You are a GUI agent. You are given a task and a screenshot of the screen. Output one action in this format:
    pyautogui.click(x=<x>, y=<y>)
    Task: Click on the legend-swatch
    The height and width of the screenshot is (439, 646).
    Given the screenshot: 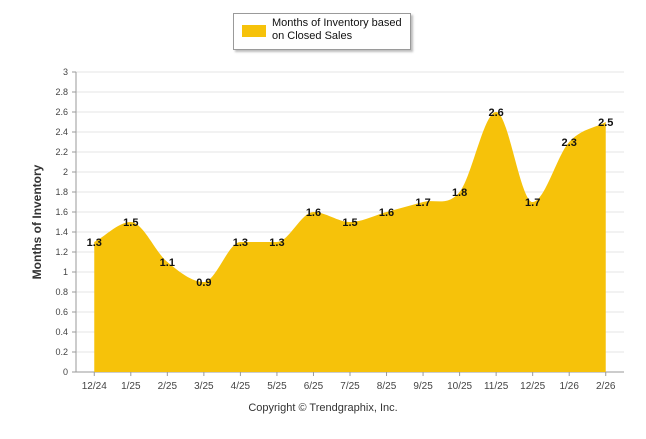 What is the action you would take?
    pyautogui.click(x=254, y=31)
    